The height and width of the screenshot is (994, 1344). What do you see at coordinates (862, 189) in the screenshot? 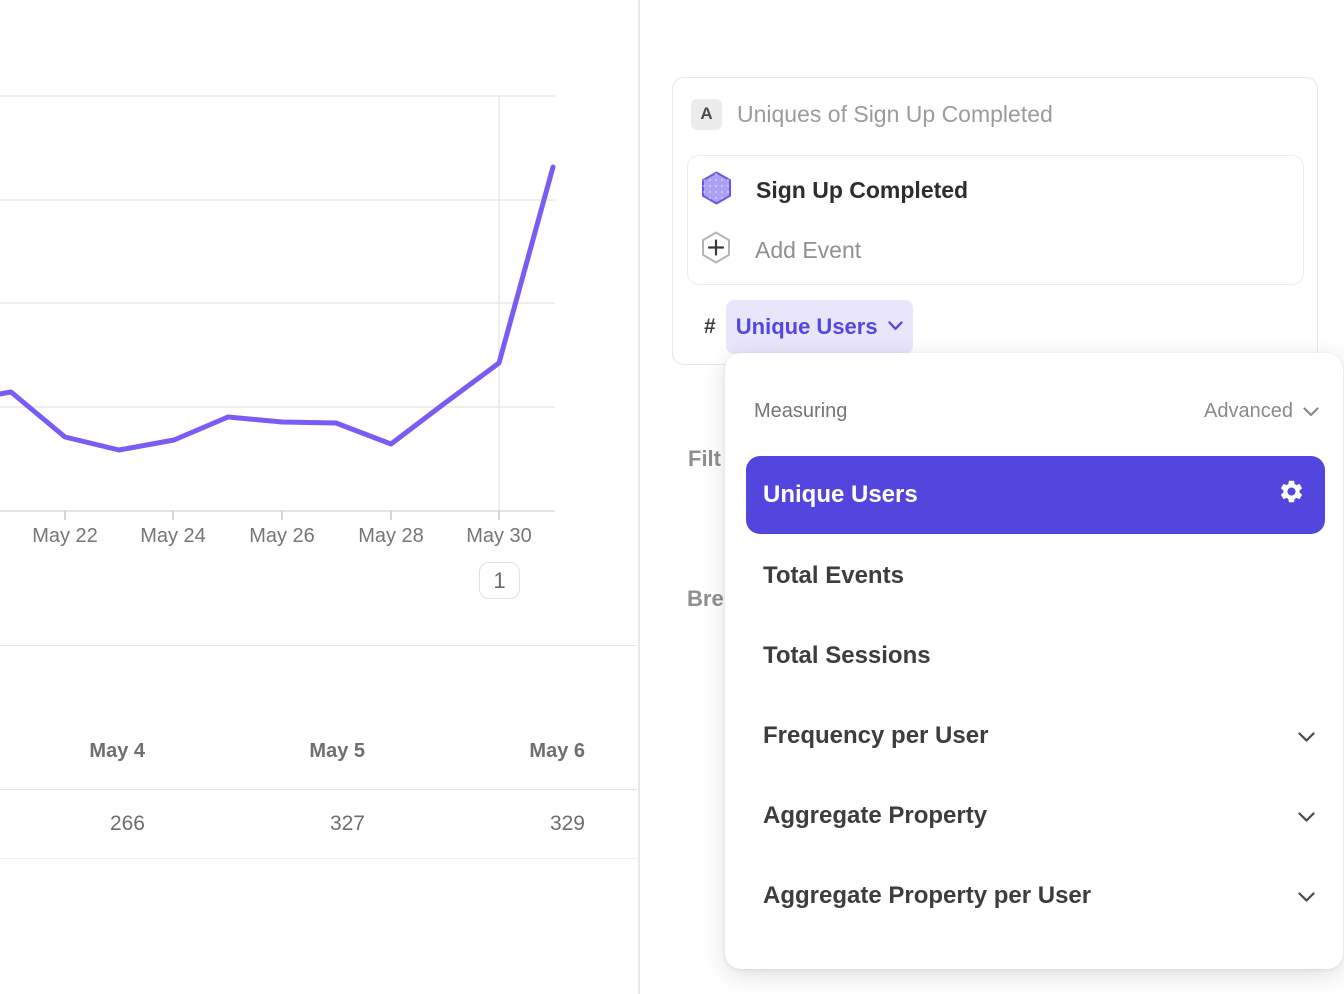
I see `event-name: Sign Up Completed` at bounding box center [862, 189].